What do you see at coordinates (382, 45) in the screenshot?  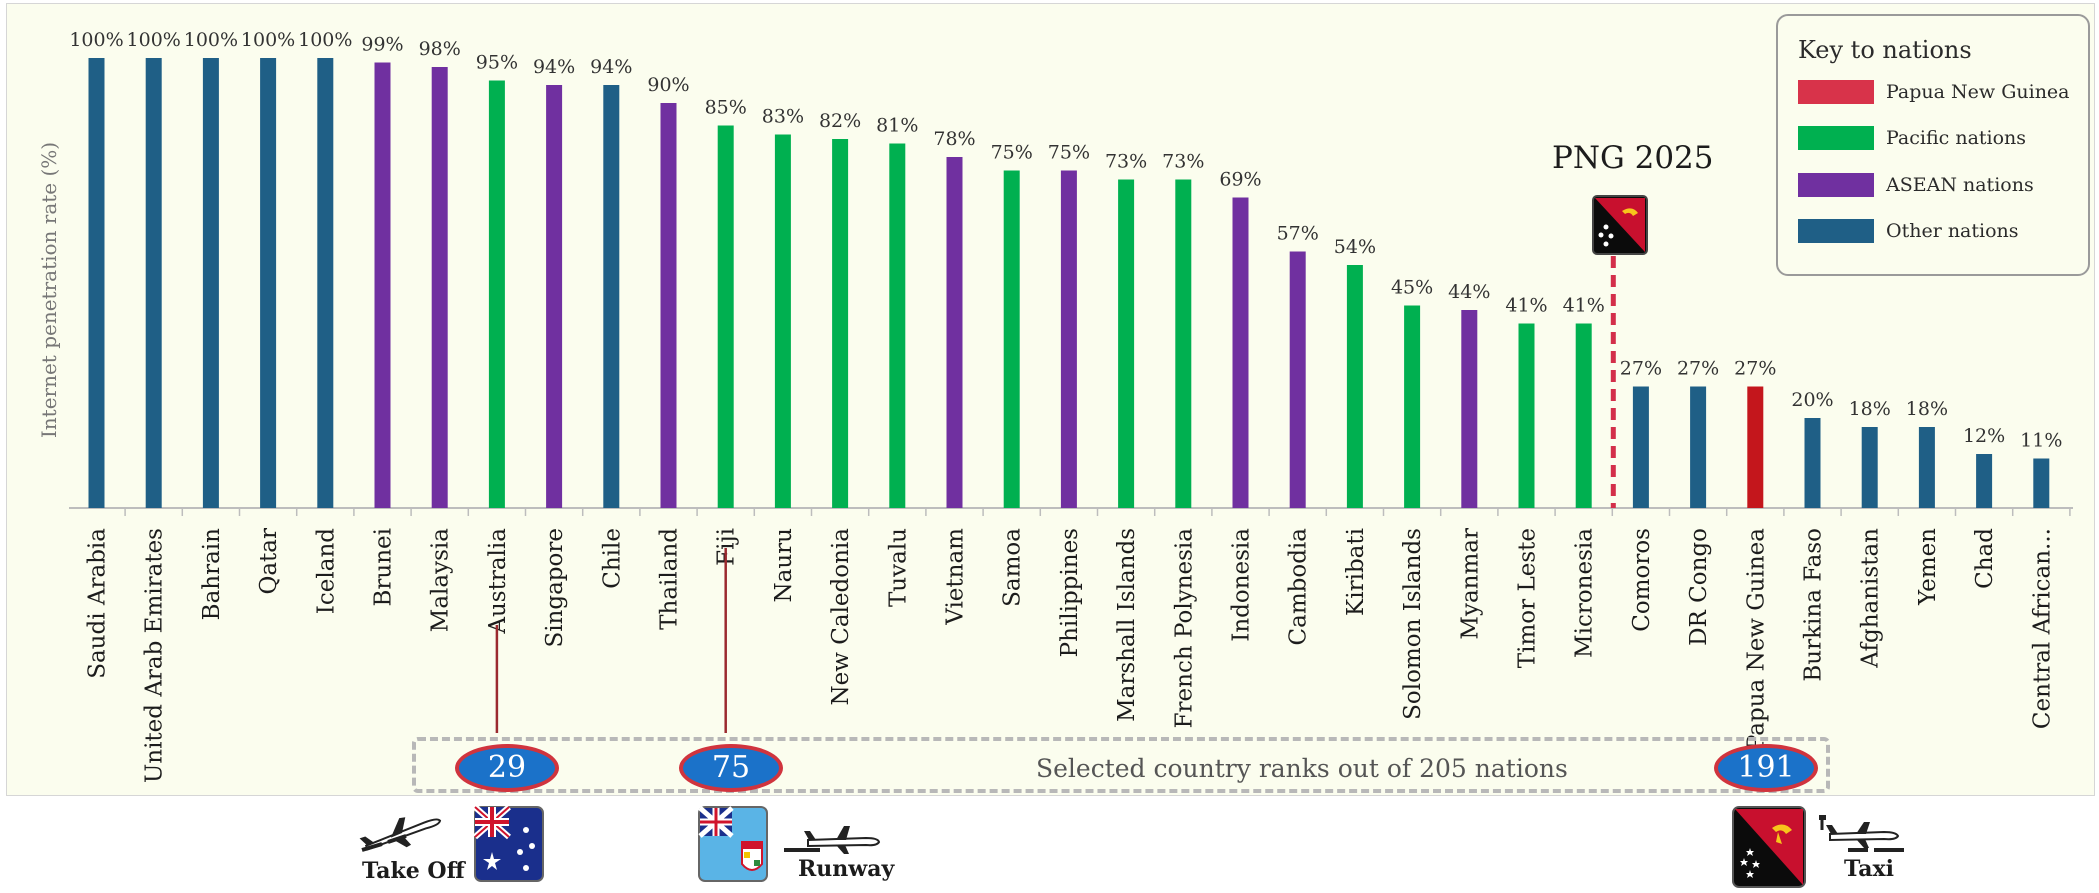 I see `data-label: 99%` at bounding box center [382, 45].